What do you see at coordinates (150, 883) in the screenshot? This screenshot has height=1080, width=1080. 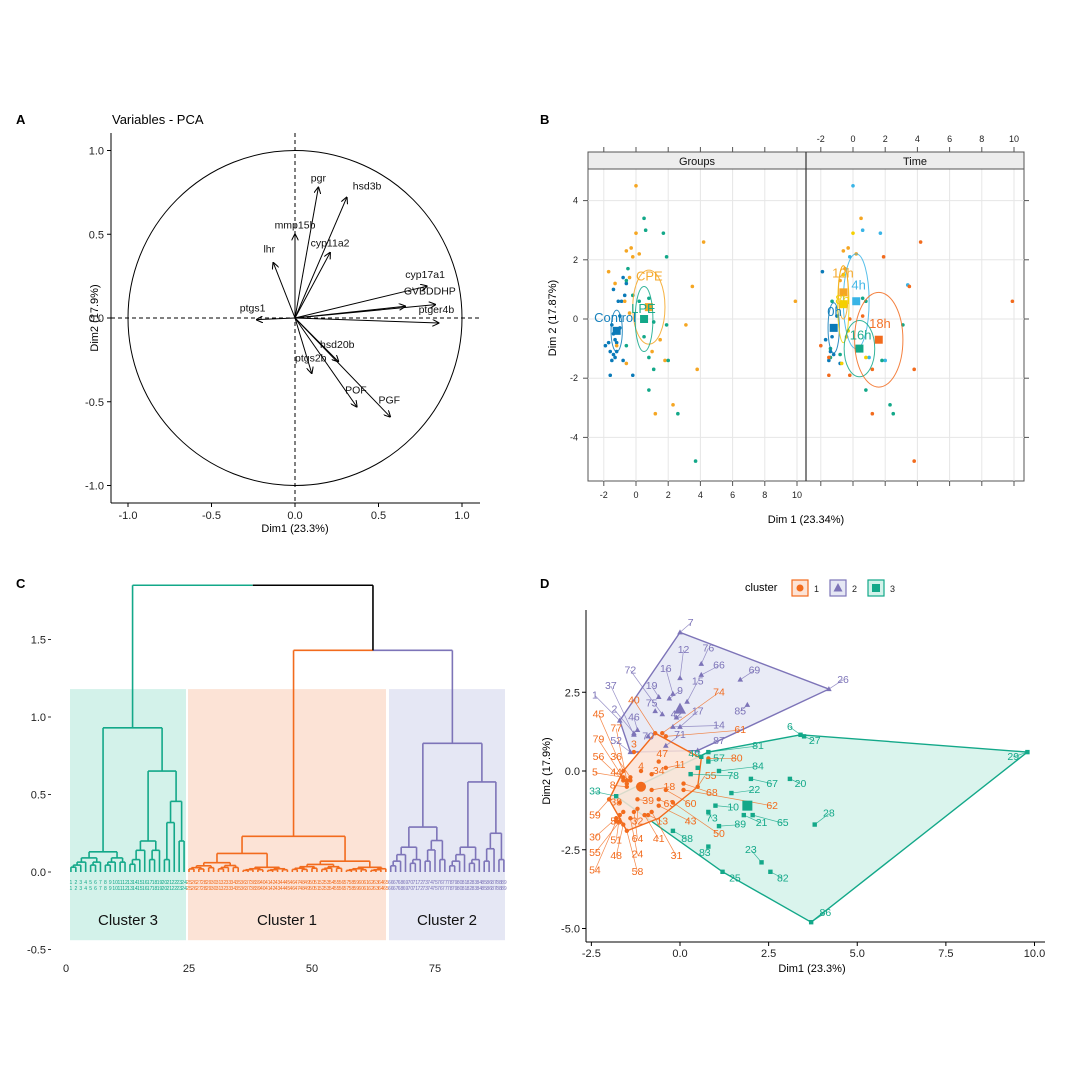 I see `leaf-label: 17` at bounding box center [150, 883].